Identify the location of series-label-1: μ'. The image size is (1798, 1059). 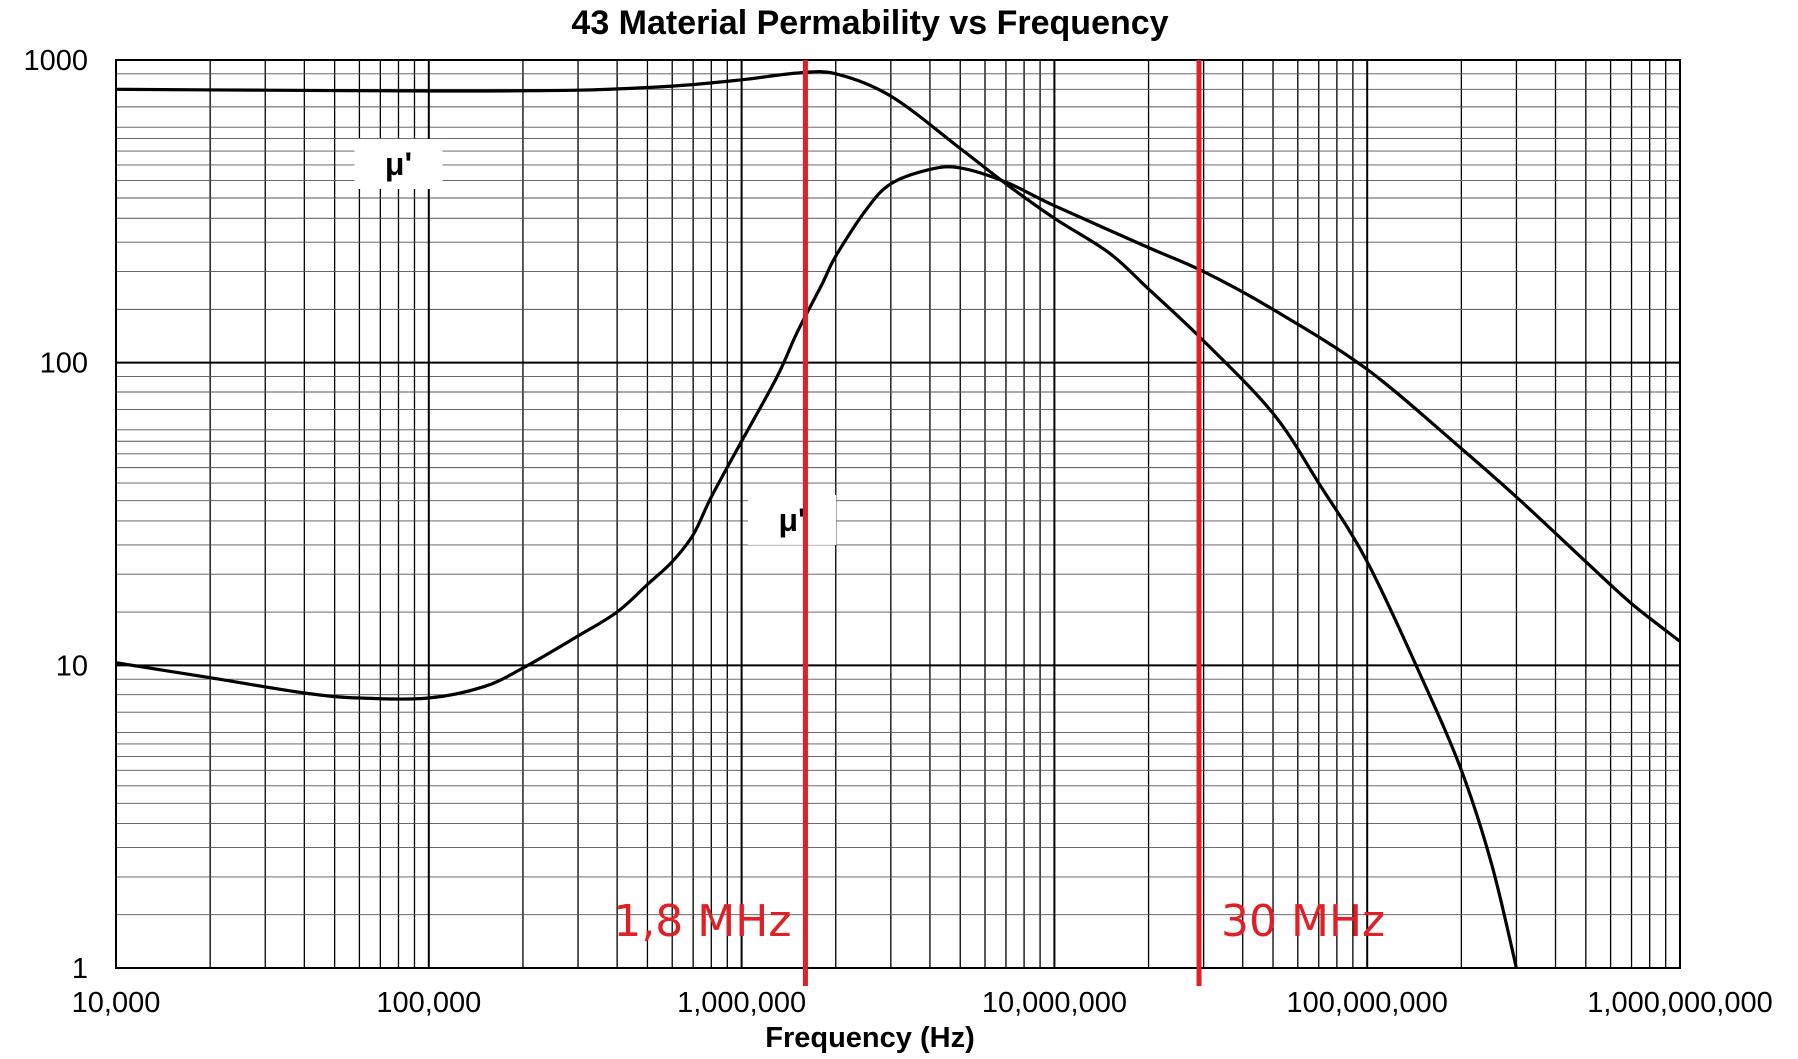
(398, 164).